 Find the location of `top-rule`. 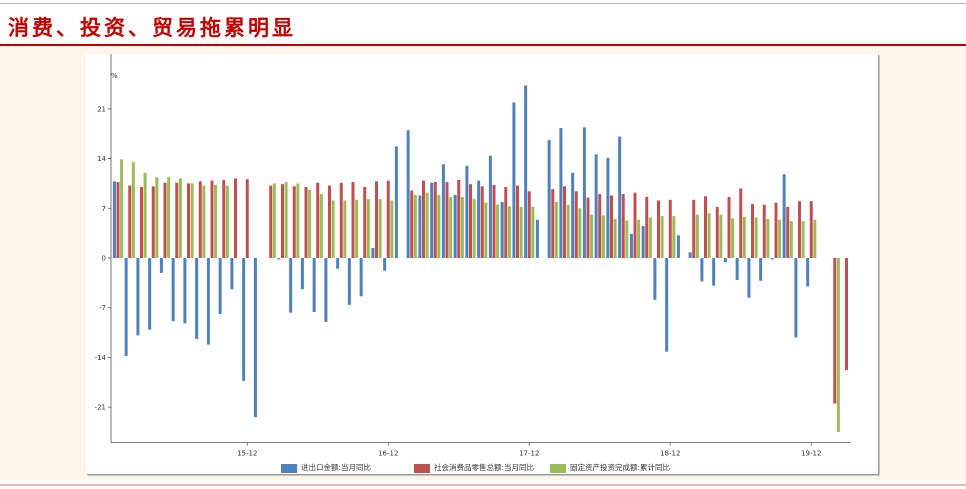

top-rule is located at coordinates (483, 3).